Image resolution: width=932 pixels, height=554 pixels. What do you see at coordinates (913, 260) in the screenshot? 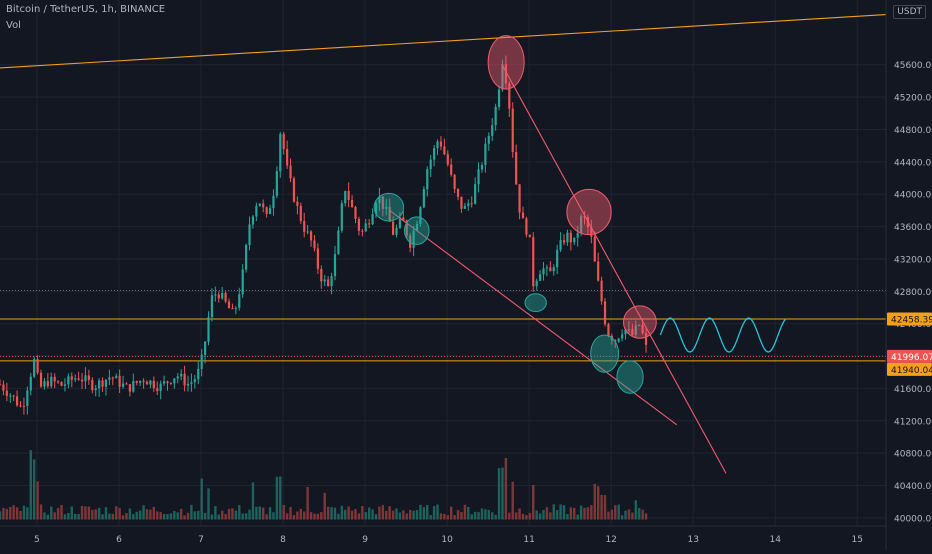
I see `y-tick-label: 43200.00` at bounding box center [913, 260].